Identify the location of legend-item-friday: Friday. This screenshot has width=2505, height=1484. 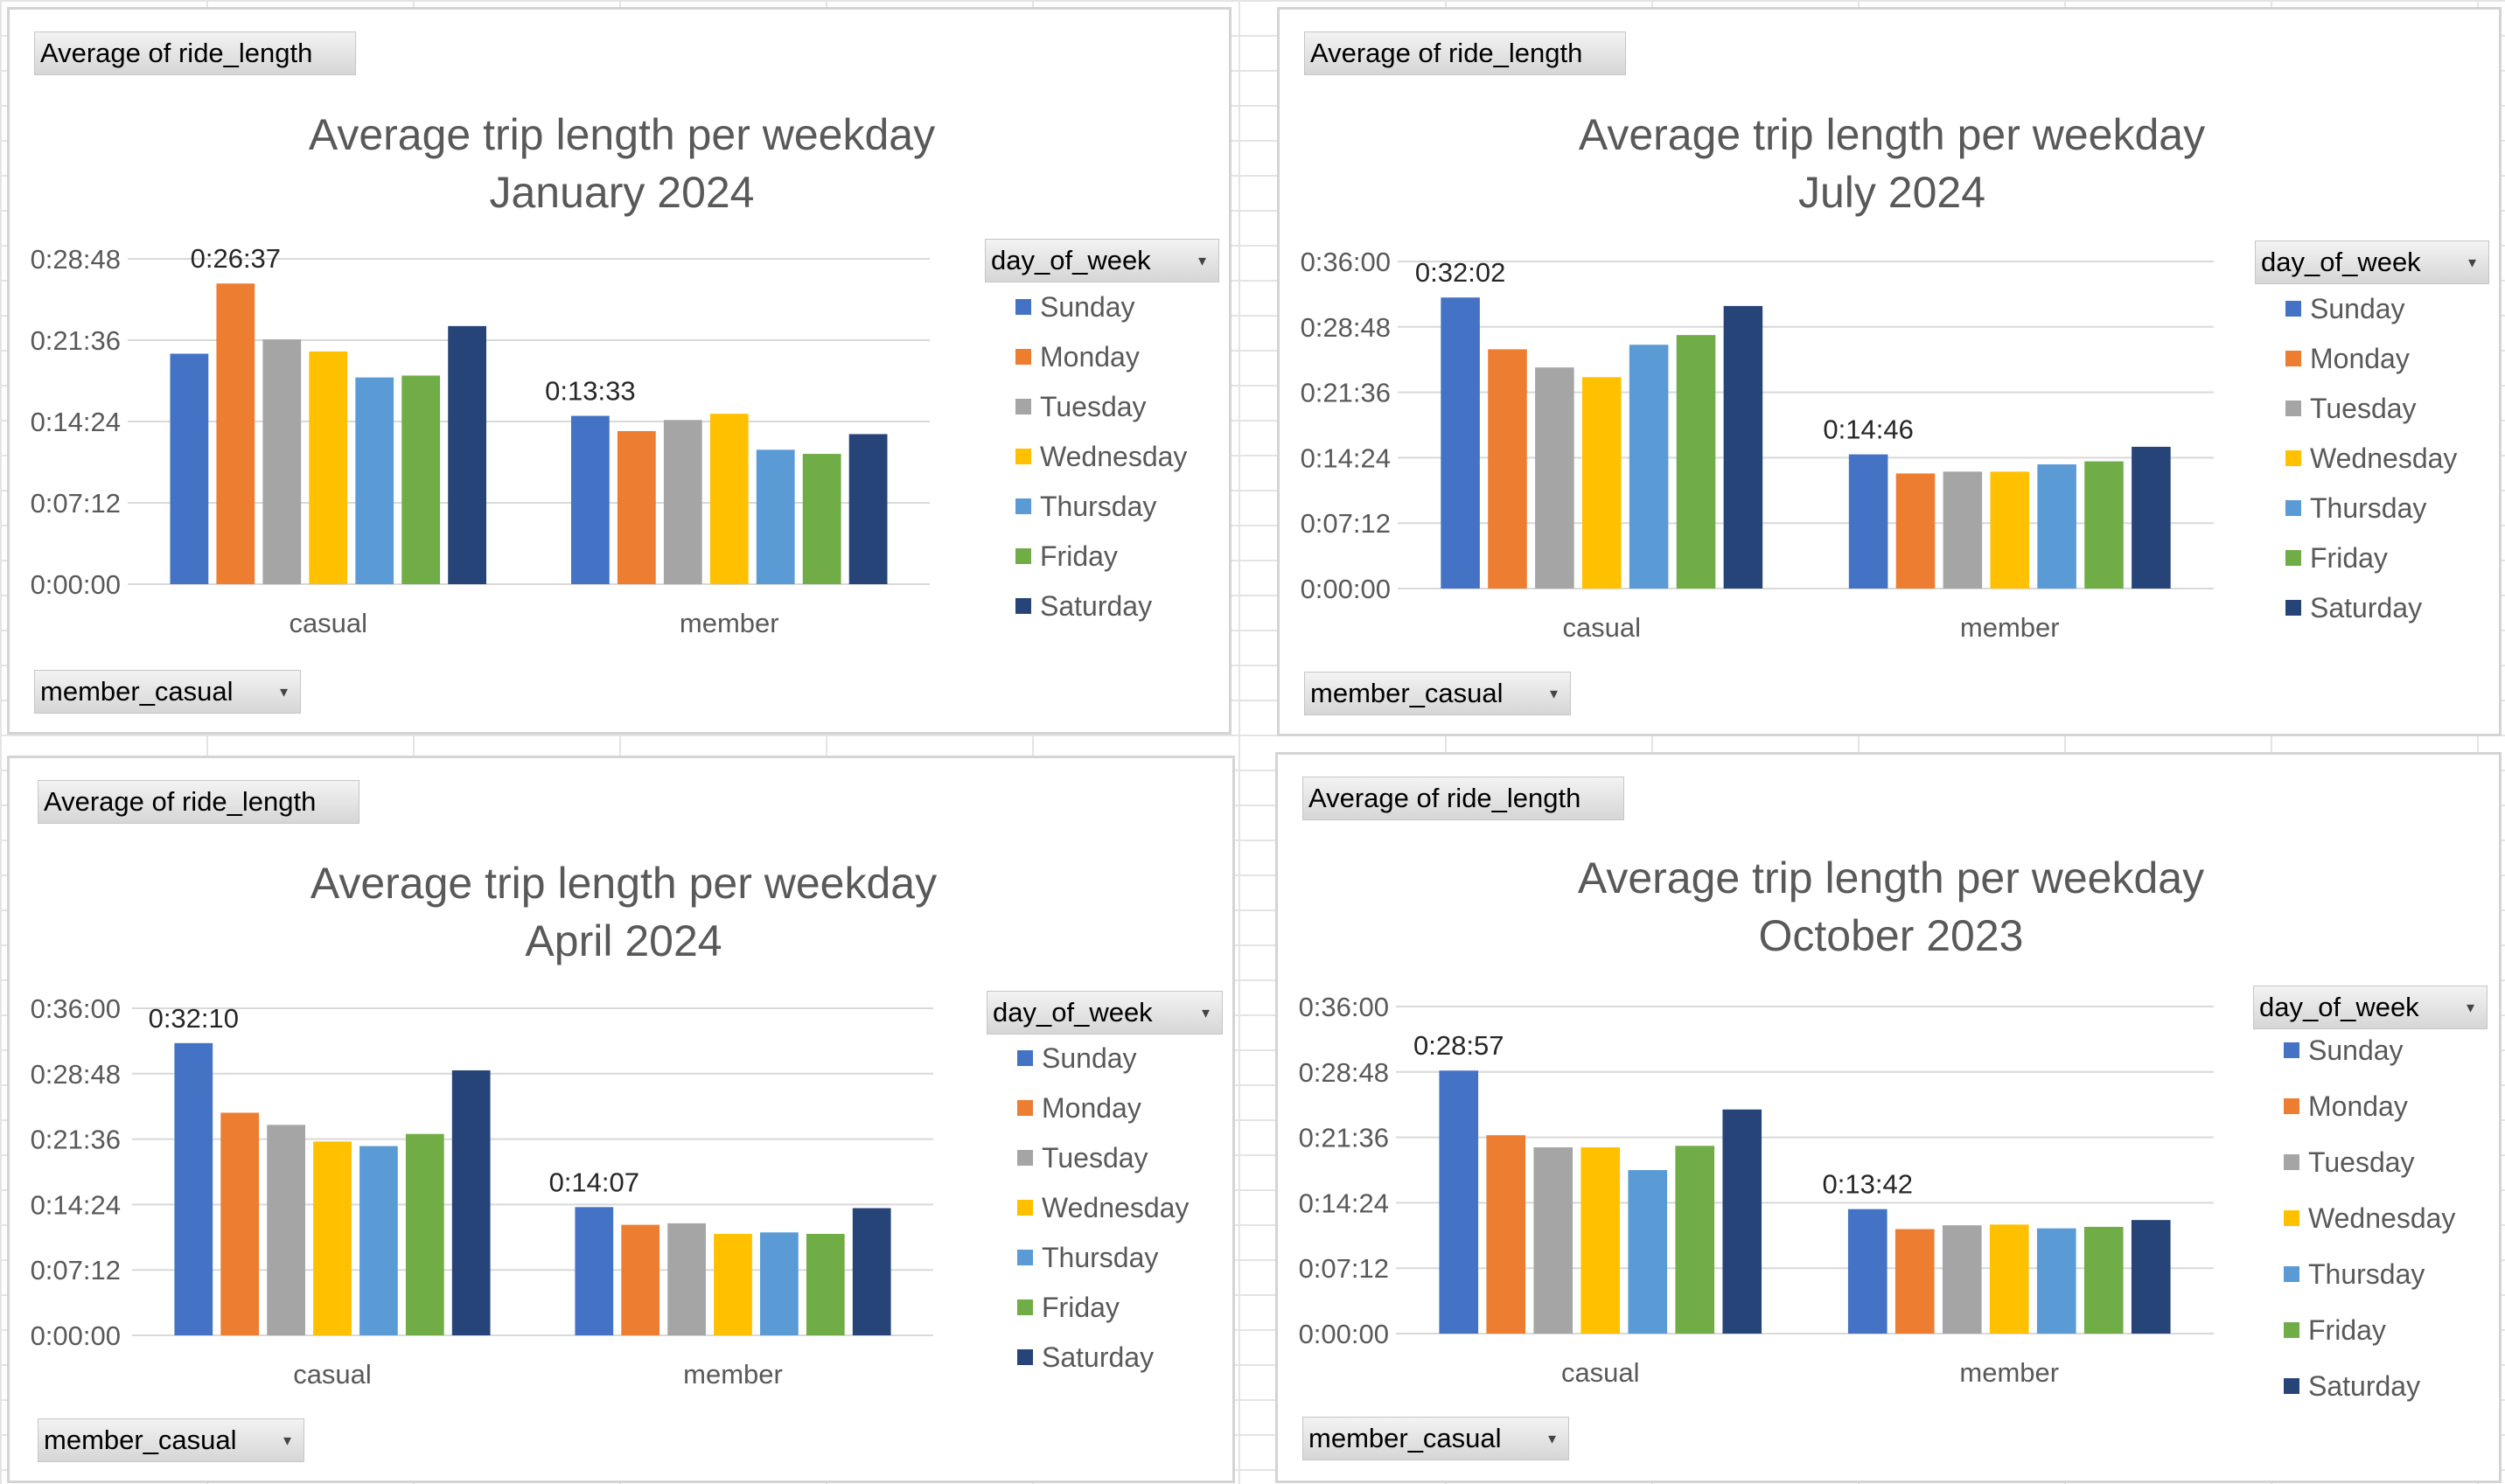
(1068, 1307).